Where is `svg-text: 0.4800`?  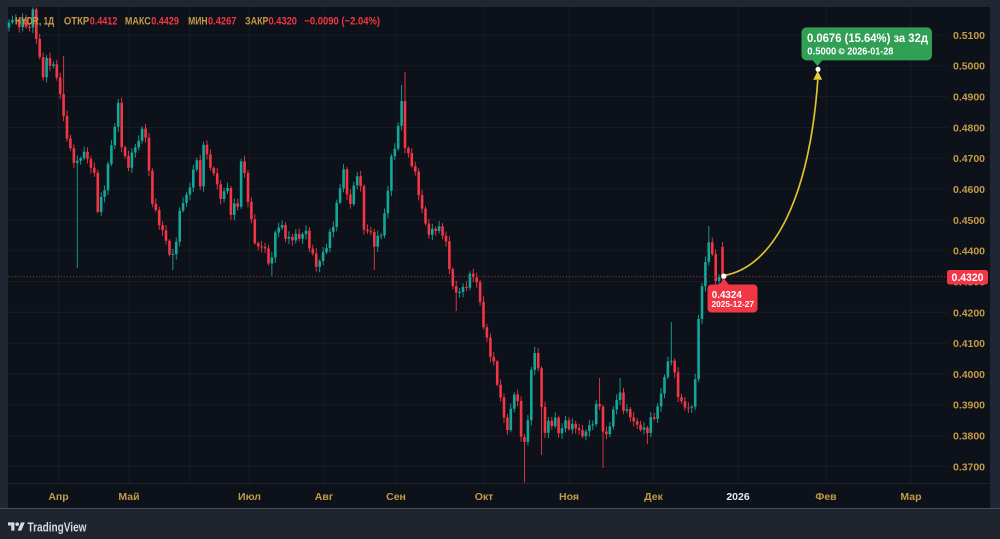
svg-text: 0.4800 is located at coordinates (969, 128).